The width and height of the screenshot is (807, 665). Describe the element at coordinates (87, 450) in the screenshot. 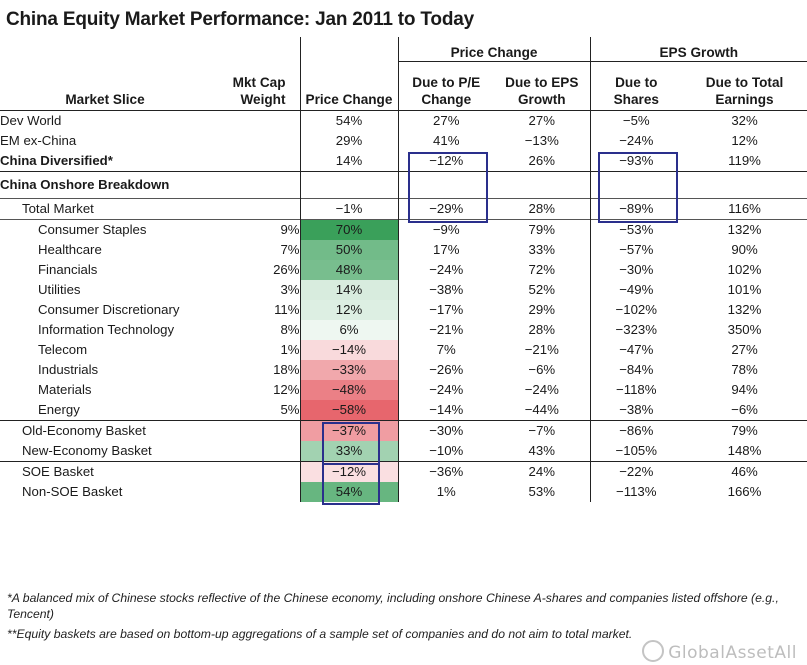

I see `row-label: New-Economy Basket` at that location.